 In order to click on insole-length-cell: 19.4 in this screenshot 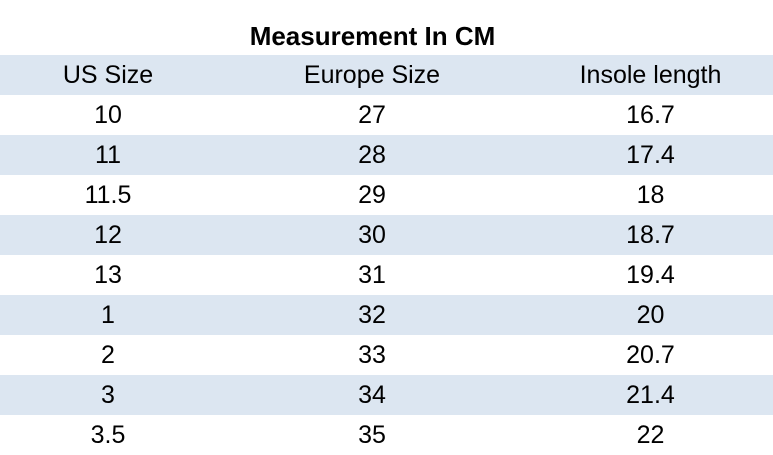, I will do `click(650, 275)`.